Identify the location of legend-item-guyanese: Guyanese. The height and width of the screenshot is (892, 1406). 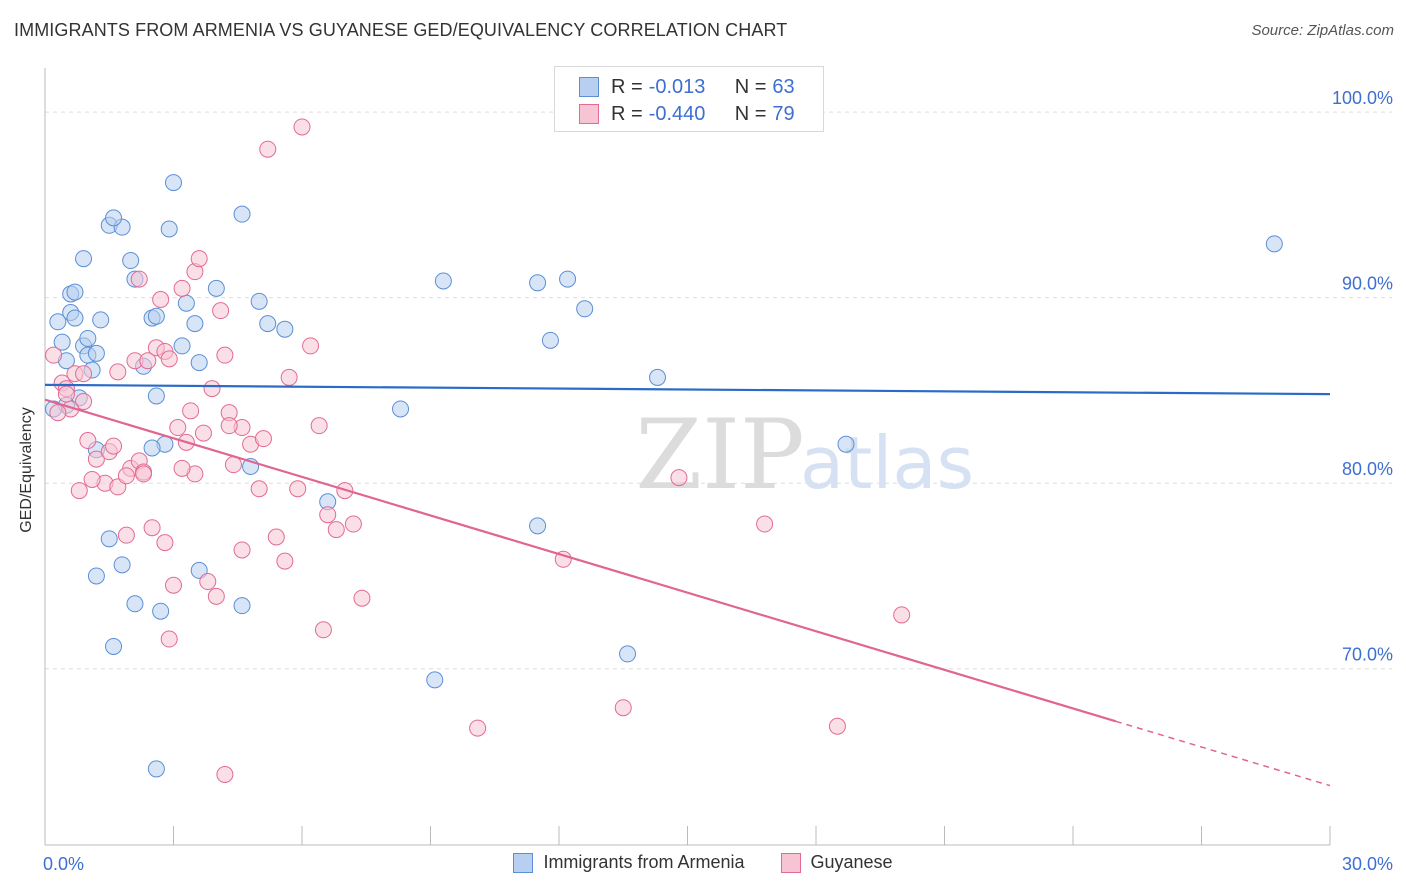
(836, 862).